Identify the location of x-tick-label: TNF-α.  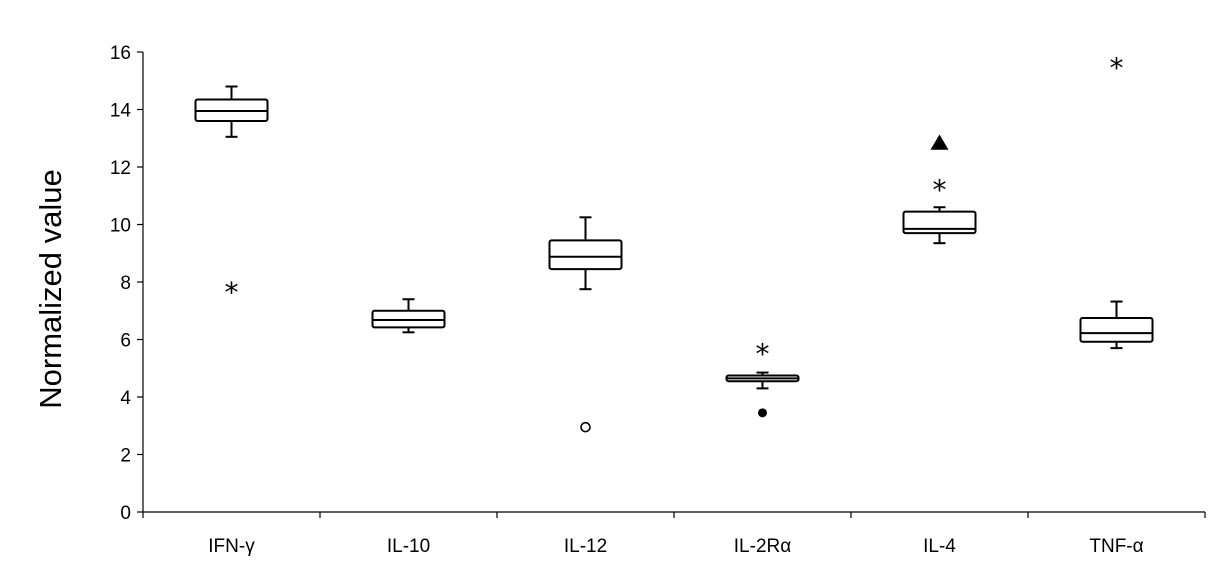
(1116, 546).